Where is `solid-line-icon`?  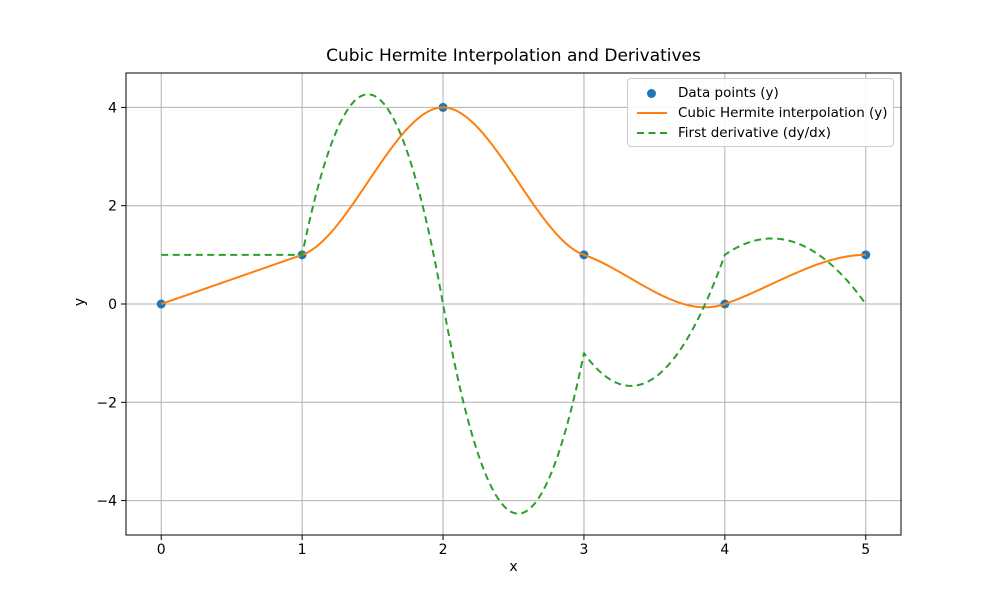 solid-line-icon is located at coordinates (652, 113).